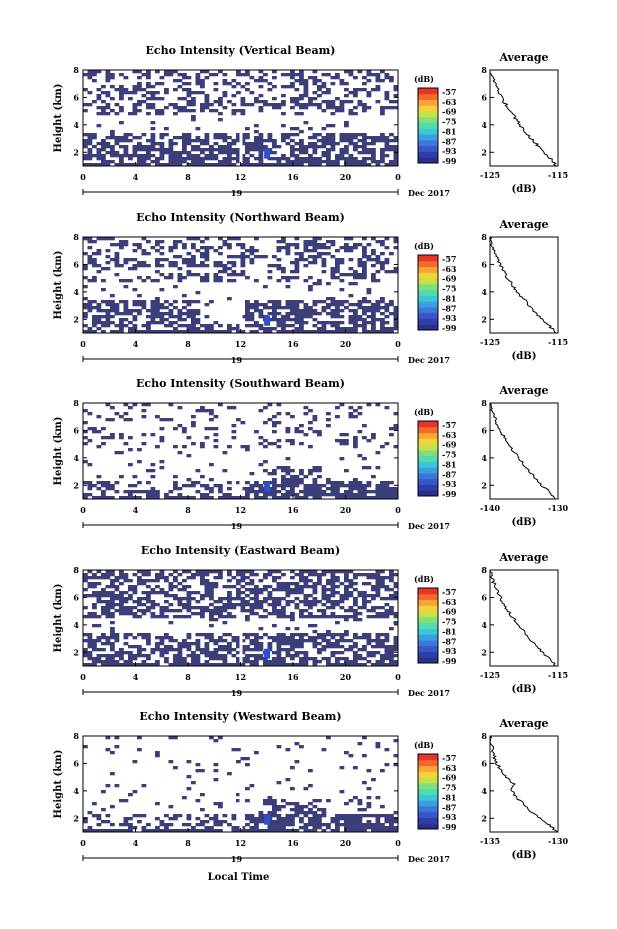 Image resolution: width=617 pixels, height=929 pixels. Describe the element at coordinates (558, 841) in the screenshot. I see `avg-x-tick-label: -130` at that location.